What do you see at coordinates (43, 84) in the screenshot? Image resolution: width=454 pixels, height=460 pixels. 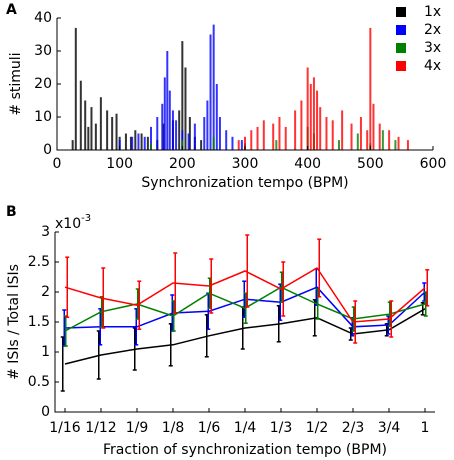 I see `y-tick-label: 20` at bounding box center [43, 84].